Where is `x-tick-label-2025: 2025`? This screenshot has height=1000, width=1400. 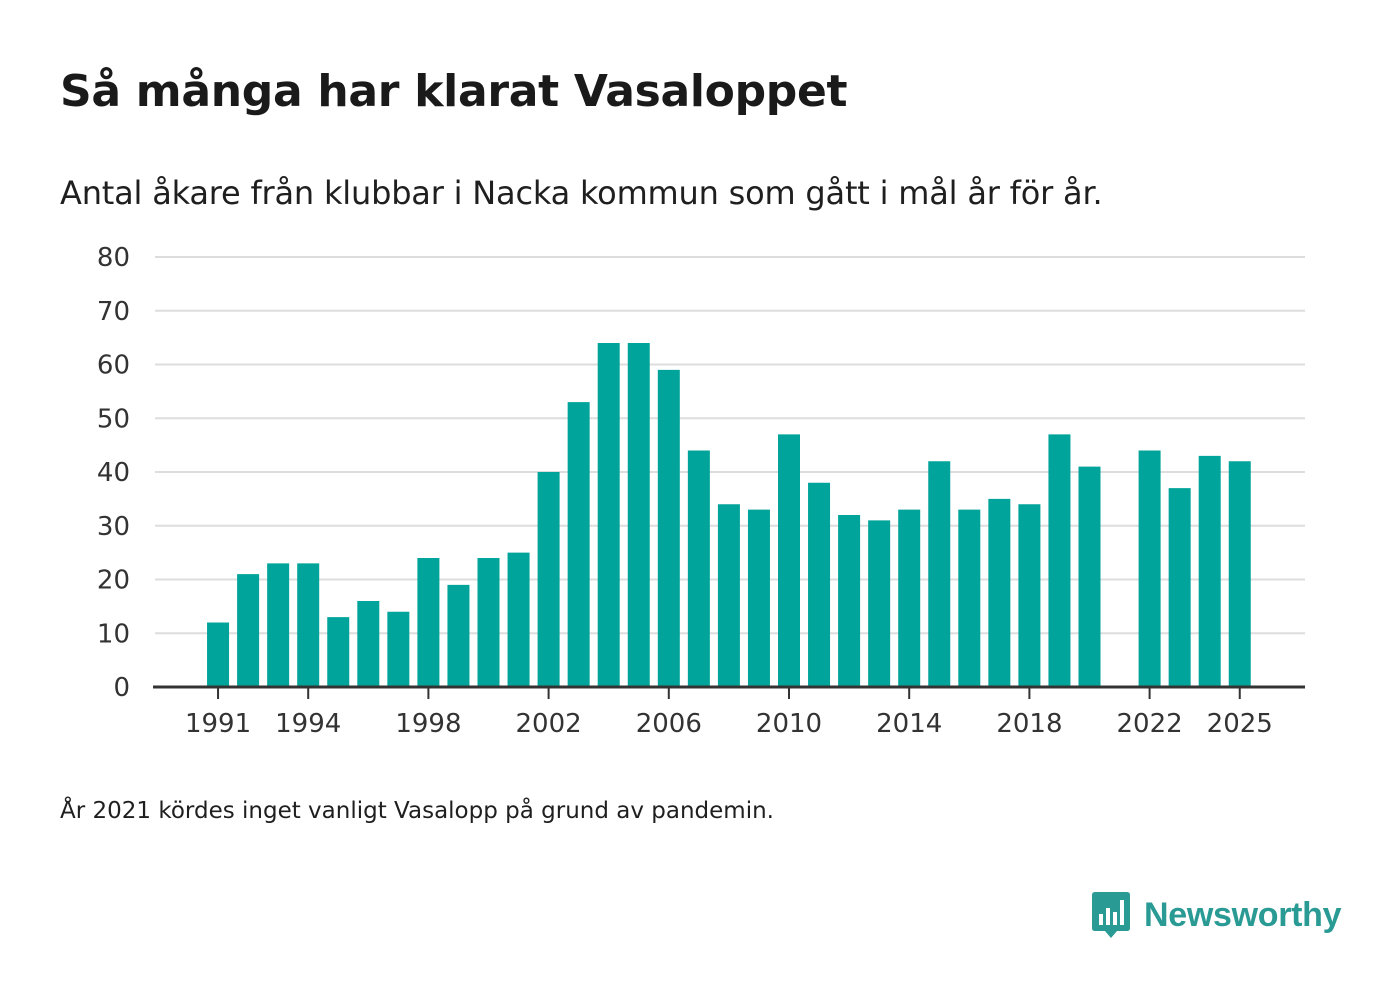 x-tick-label-2025: 2025 is located at coordinates (1240, 724).